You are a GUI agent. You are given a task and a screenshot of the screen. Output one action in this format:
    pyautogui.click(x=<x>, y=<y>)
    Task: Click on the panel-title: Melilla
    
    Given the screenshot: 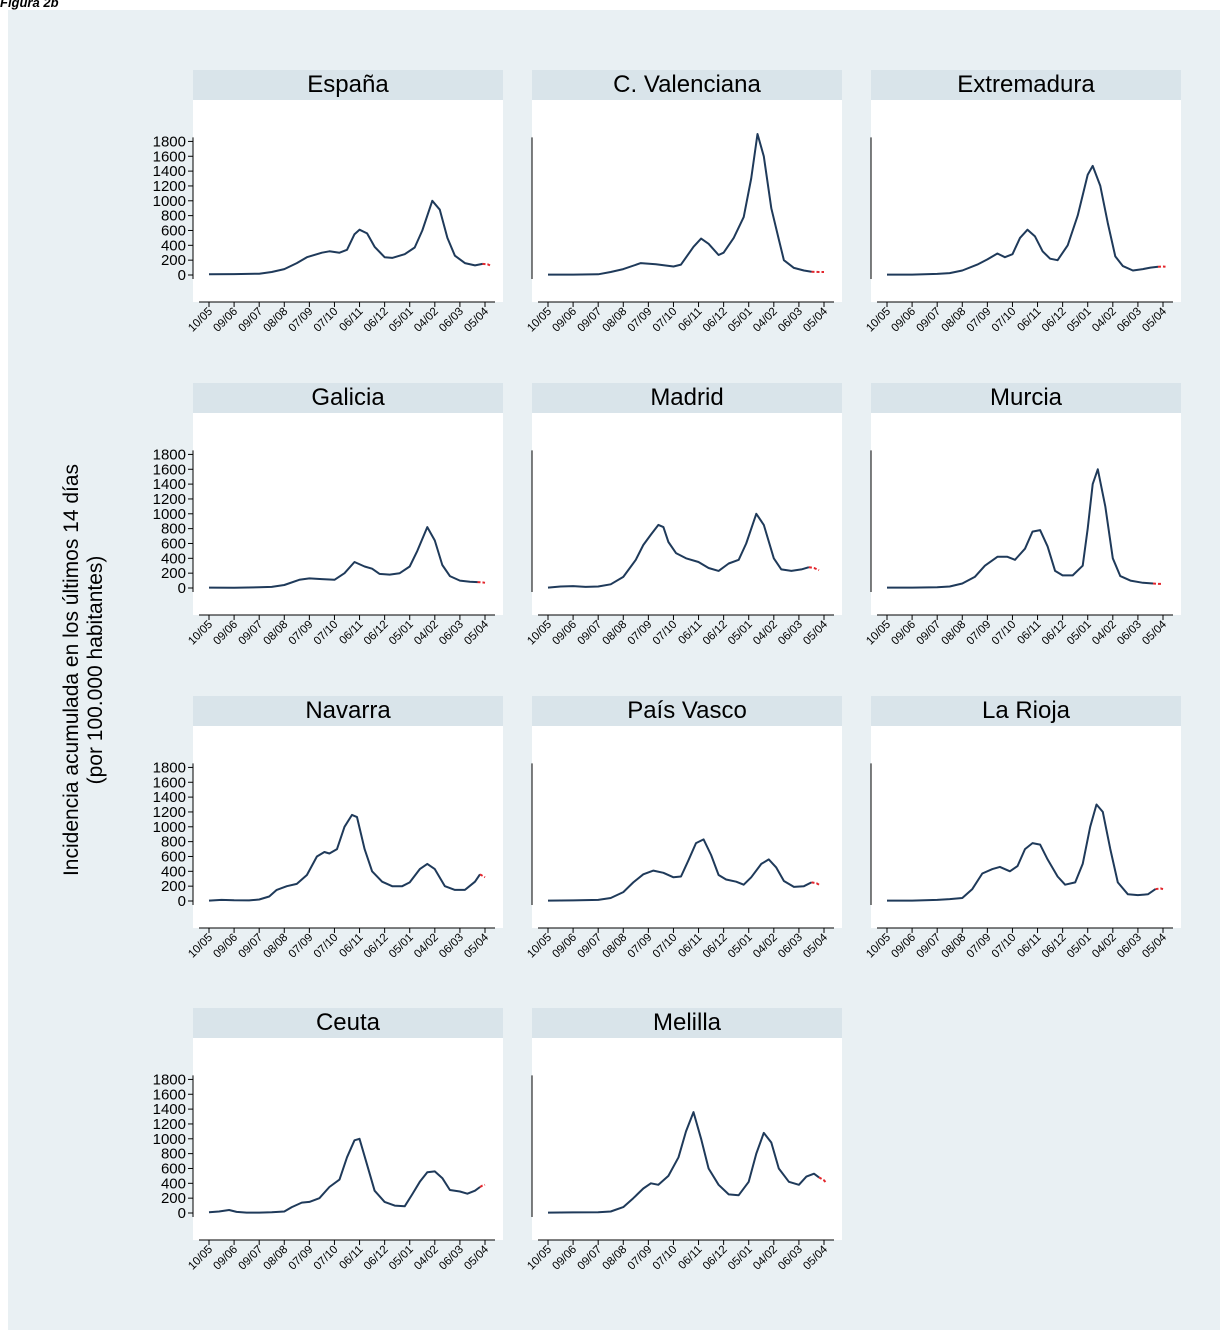 What is the action you would take?
    pyautogui.click(x=687, y=1022)
    